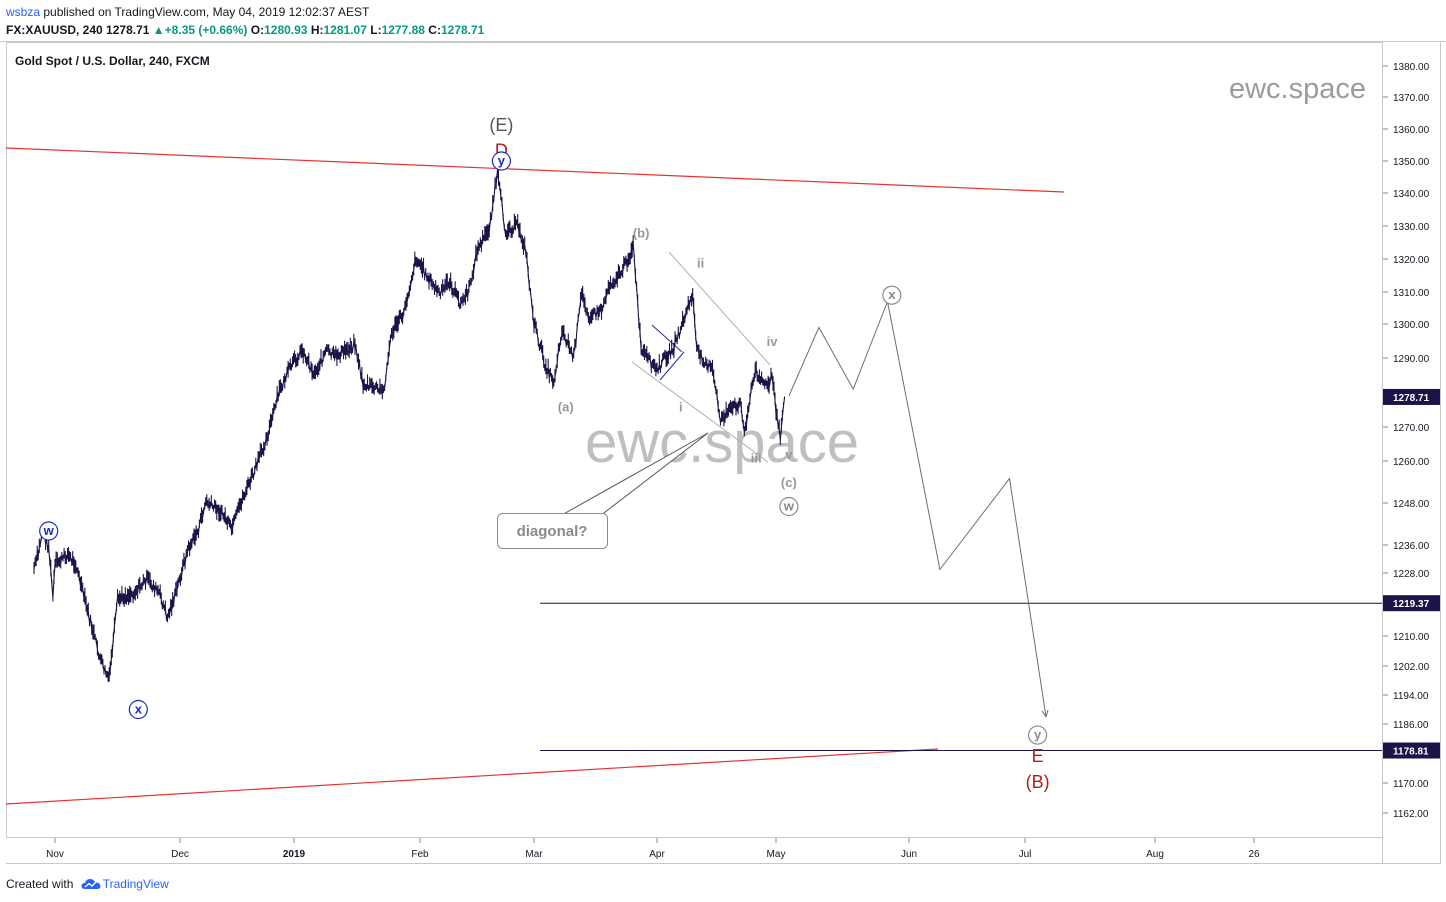 This screenshot has width=1446, height=902. What do you see at coordinates (55, 854) in the screenshot?
I see `time-tick-label: Nov` at bounding box center [55, 854].